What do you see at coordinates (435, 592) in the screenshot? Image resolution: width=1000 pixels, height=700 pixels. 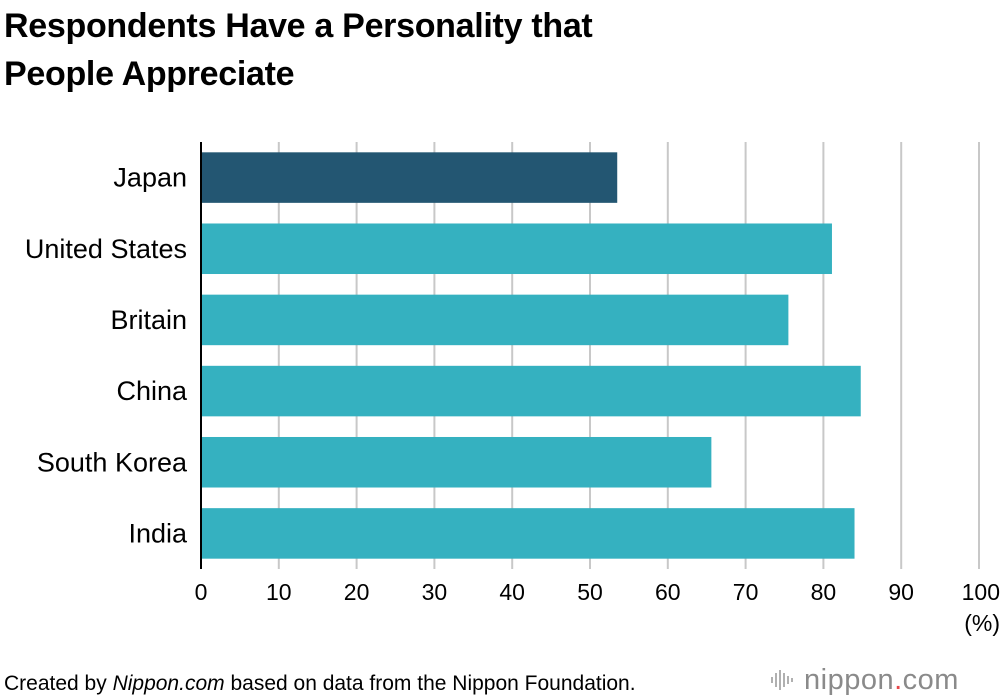 I see `x-tick-label-30: 30` at bounding box center [435, 592].